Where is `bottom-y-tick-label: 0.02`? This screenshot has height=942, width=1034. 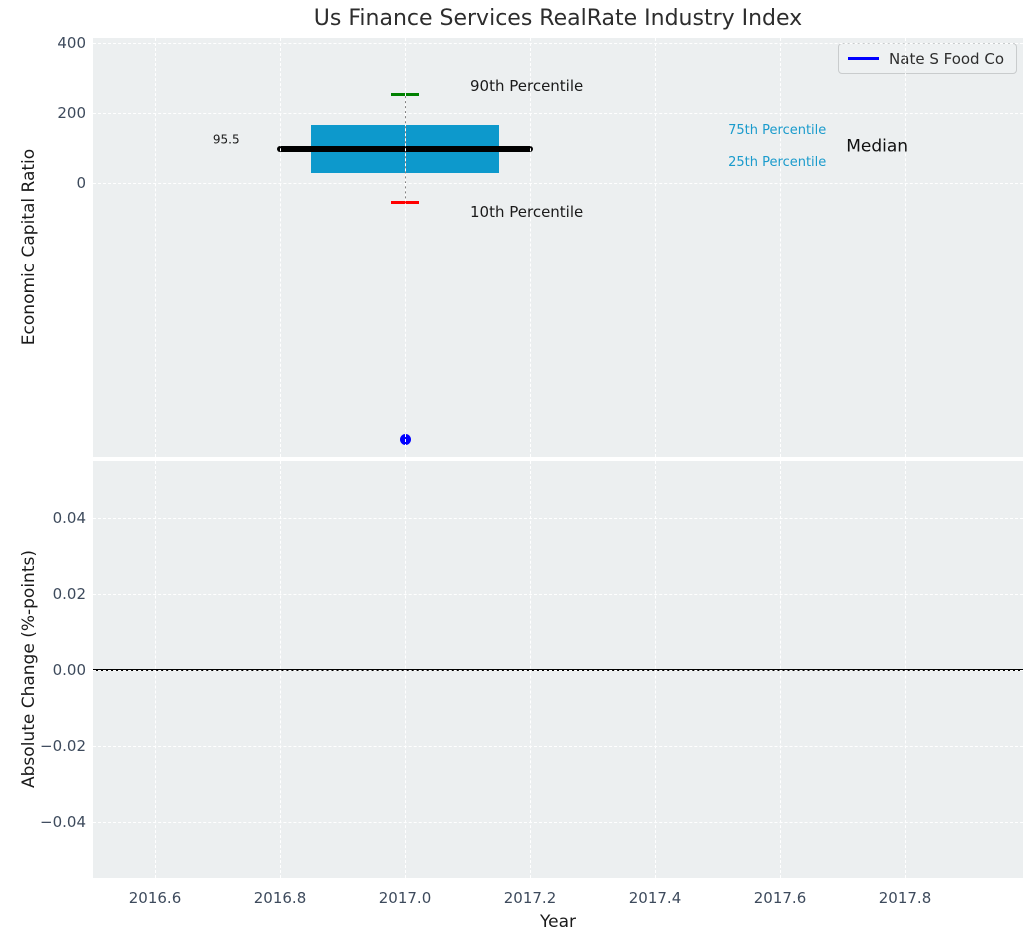 bottom-y-tick-label: 0.02 is located at coordinates (69, 594).